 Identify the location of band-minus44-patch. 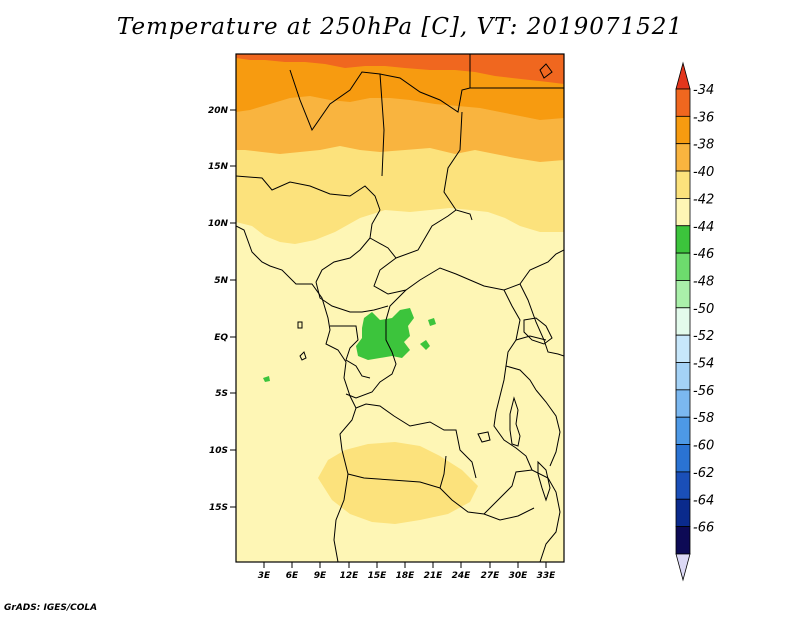
(385, 334).